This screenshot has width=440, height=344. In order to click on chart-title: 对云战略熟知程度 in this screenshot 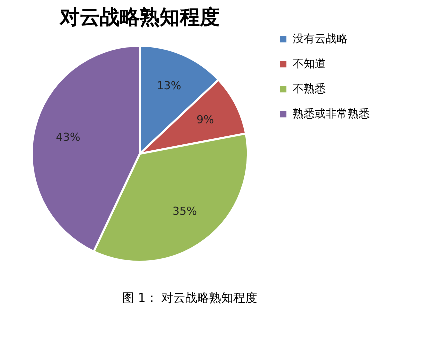, I will do `click(139, 17)`.